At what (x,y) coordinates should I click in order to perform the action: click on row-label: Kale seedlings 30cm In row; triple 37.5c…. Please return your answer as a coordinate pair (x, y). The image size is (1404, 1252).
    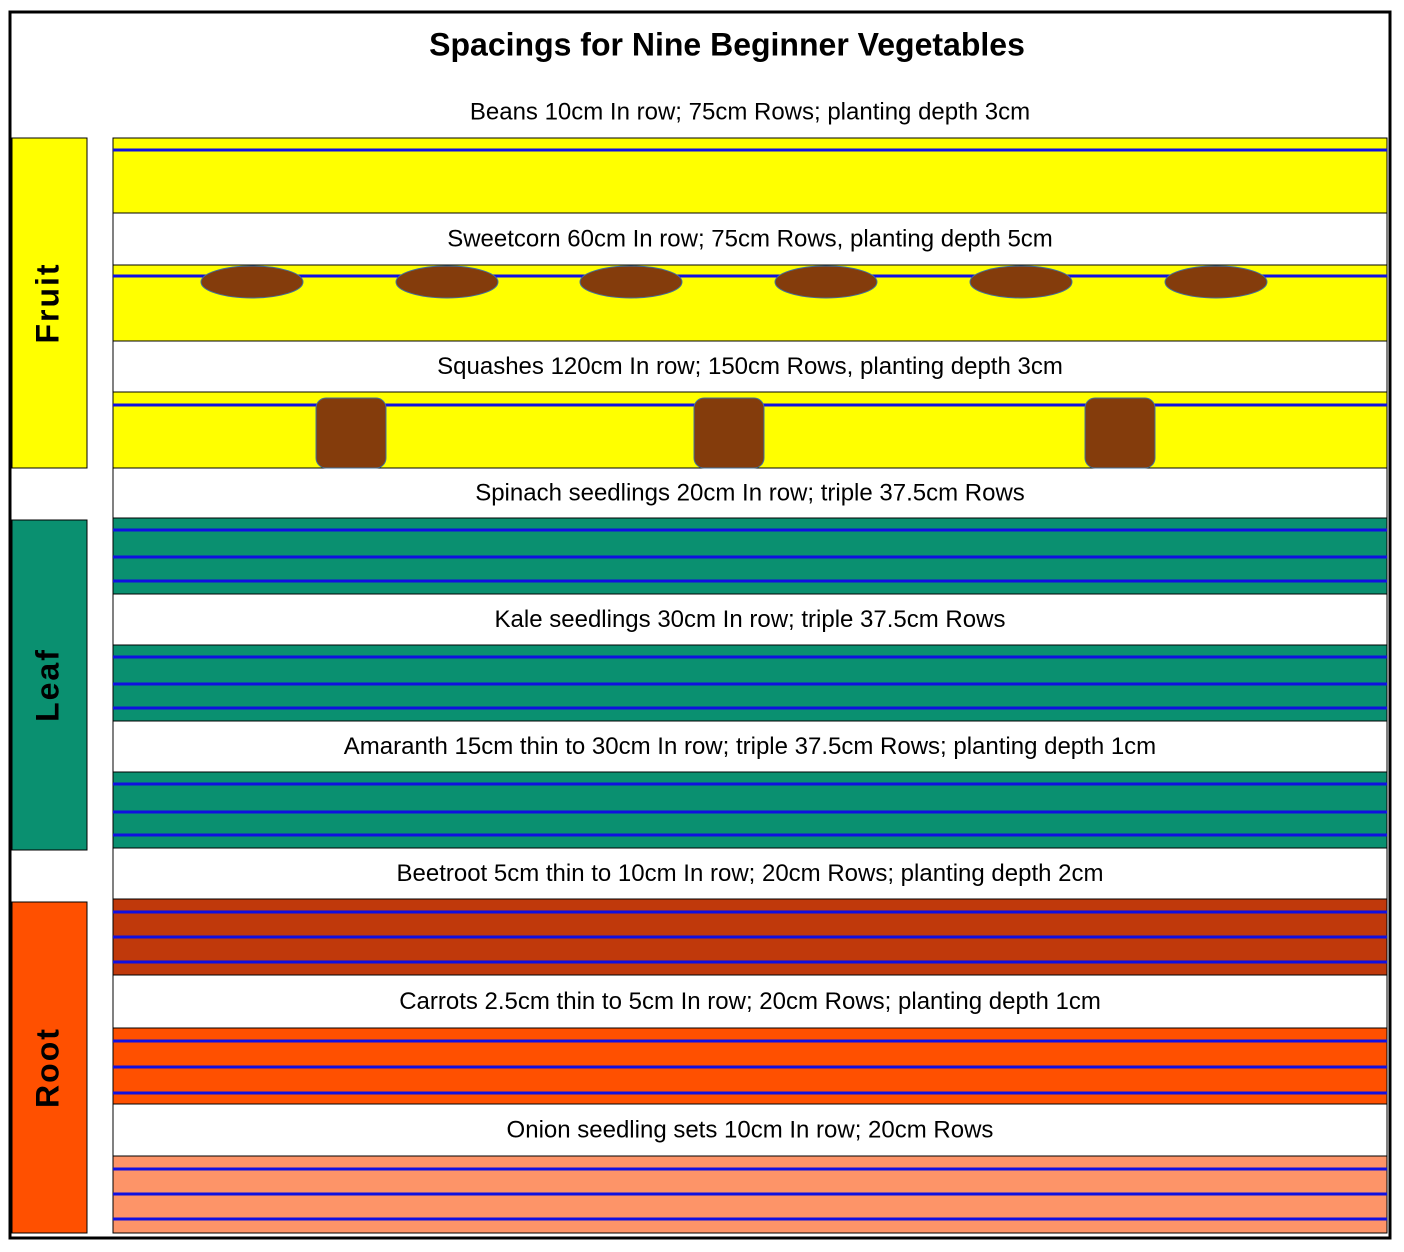
    Looking at the image, I should click on (750, 619).